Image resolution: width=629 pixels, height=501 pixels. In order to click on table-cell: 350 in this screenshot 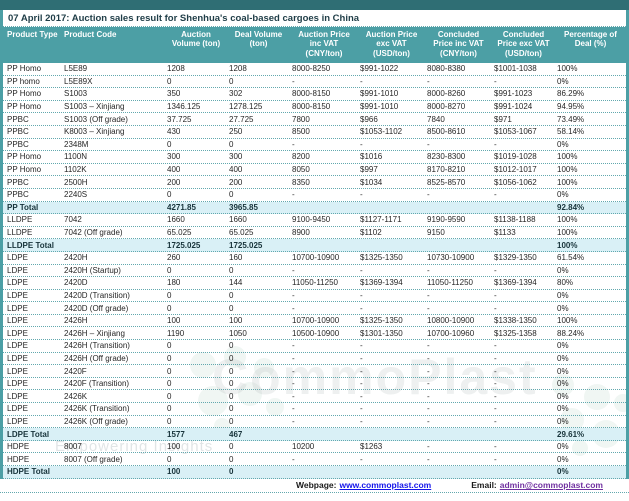, I will do `click(174, 94)`.